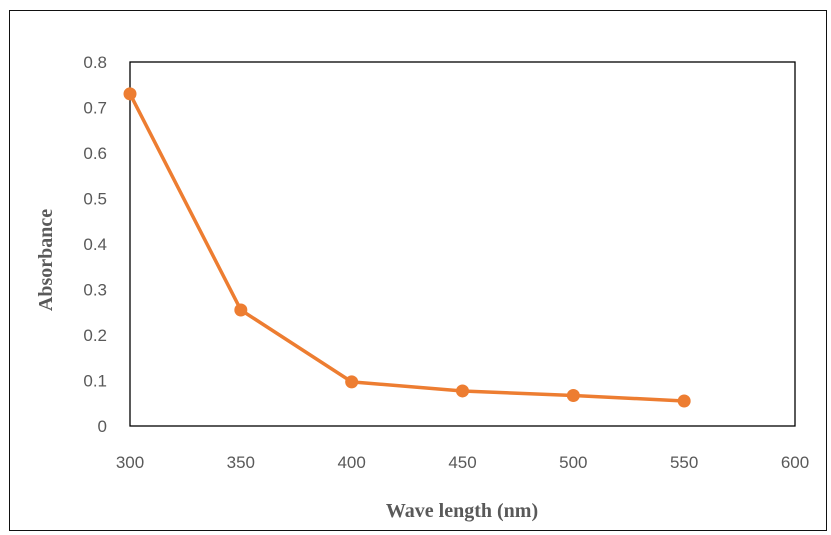 Image resolution: width=831 pixels, height=535 pixels. What do you see at coordinates (241, 462) in the screenshot?
I see `x-tick-label: 350` at bounding box center [241, 462].